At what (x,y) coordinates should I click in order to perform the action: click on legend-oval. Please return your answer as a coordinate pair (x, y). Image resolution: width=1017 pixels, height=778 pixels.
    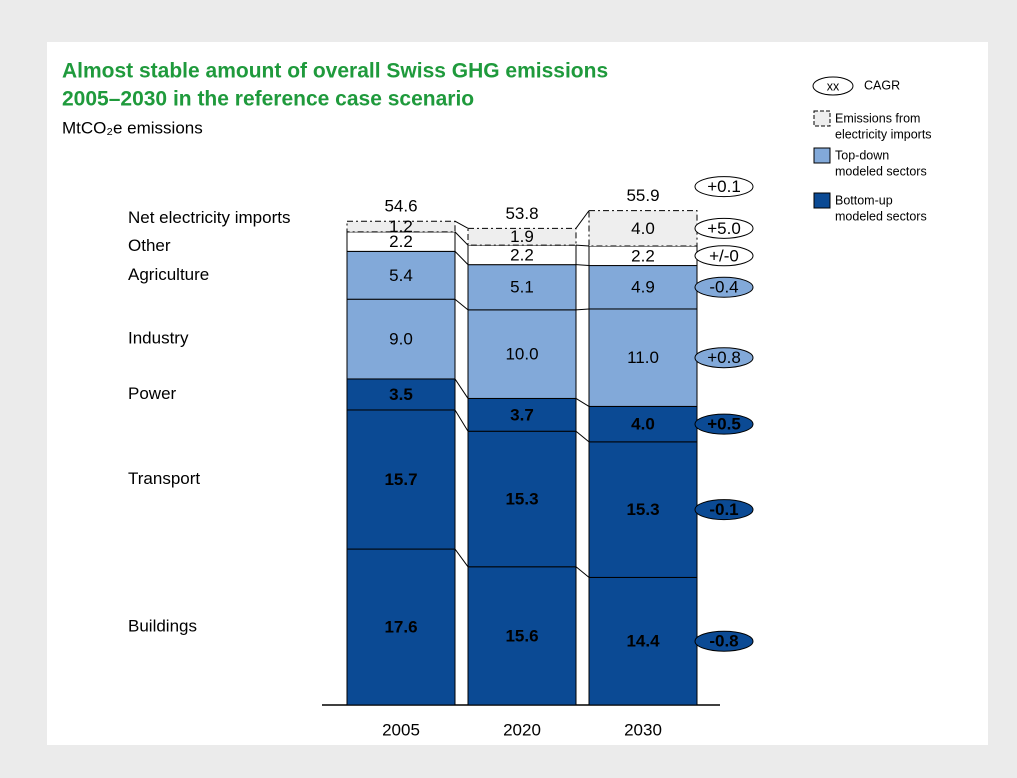
    Looking at the image, I should click on (833, 86).